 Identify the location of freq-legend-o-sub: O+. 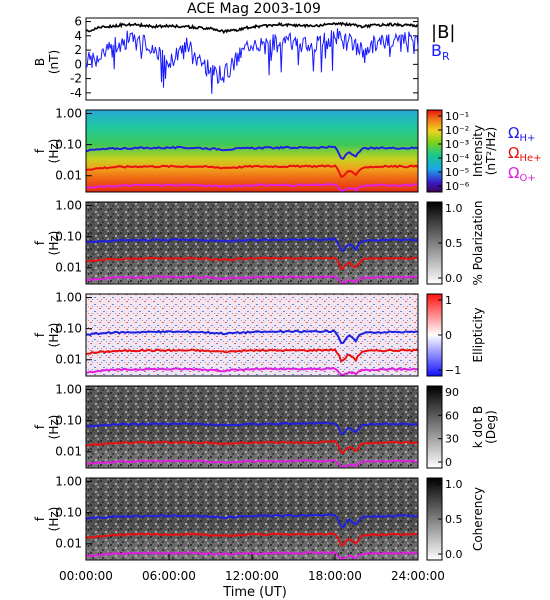
(527, 178).